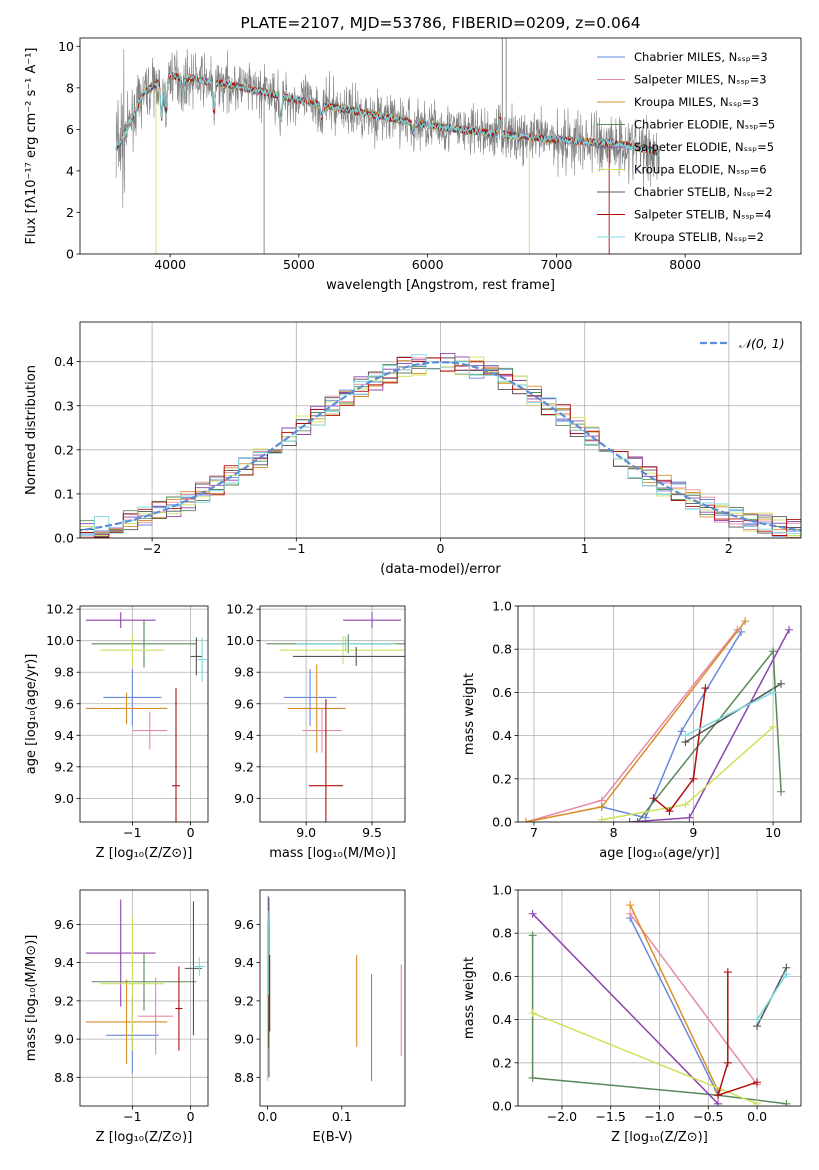 The width and height of the screenshot is (819, 1170). Describe the element at coordinates (372, 832) in the screenshot. I see `x-tick-label: 9.5` at that location.